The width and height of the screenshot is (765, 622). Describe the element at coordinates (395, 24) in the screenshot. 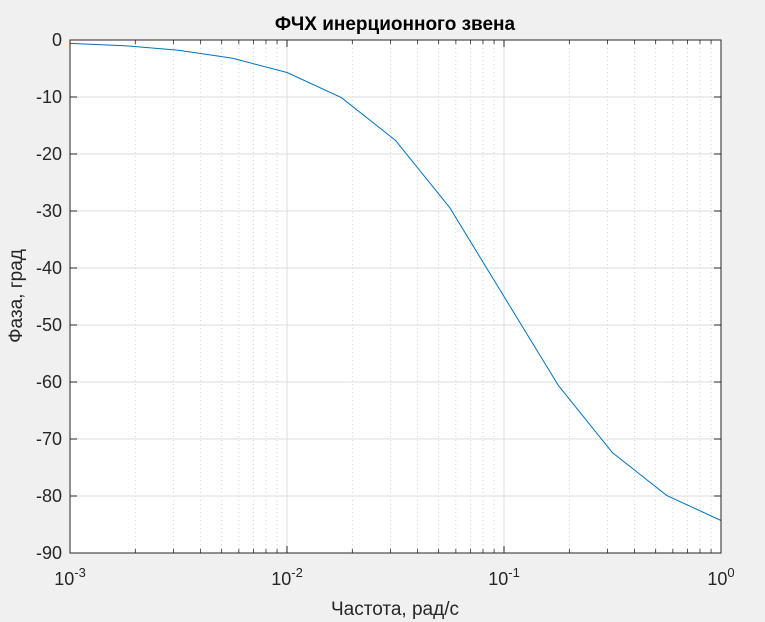

I see `chart-title: ФЧХ инерционного звена` at that location.